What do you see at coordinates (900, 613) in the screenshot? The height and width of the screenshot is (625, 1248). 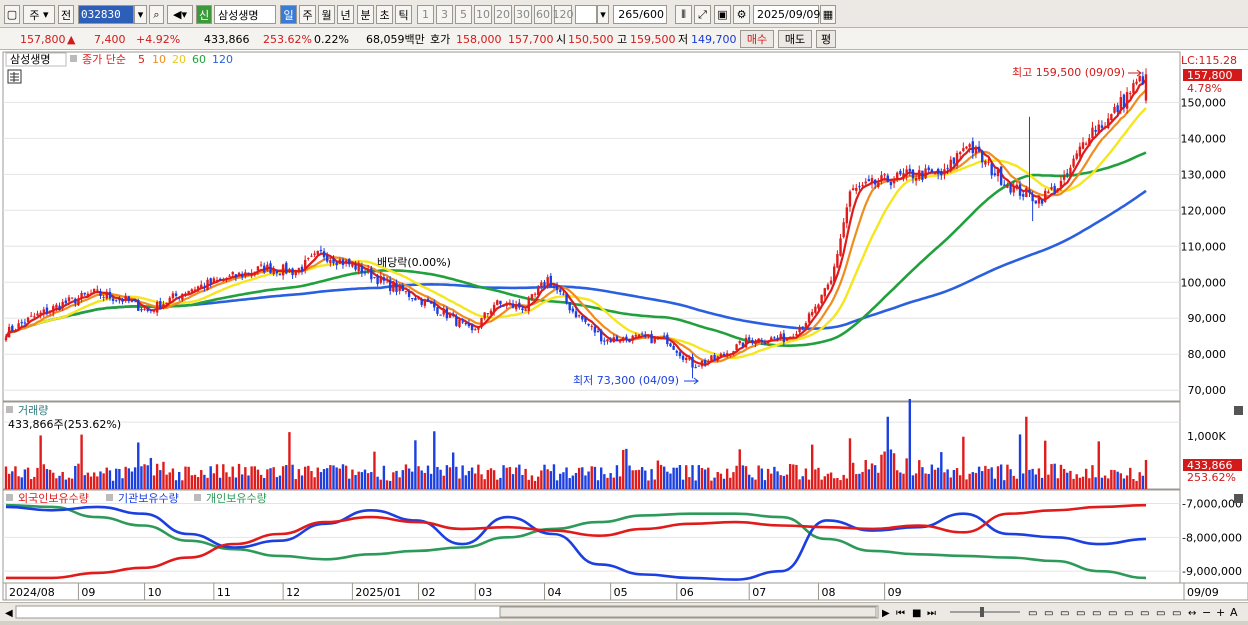 I see `first-icon: ⏮` at bounding box center [900, 613].